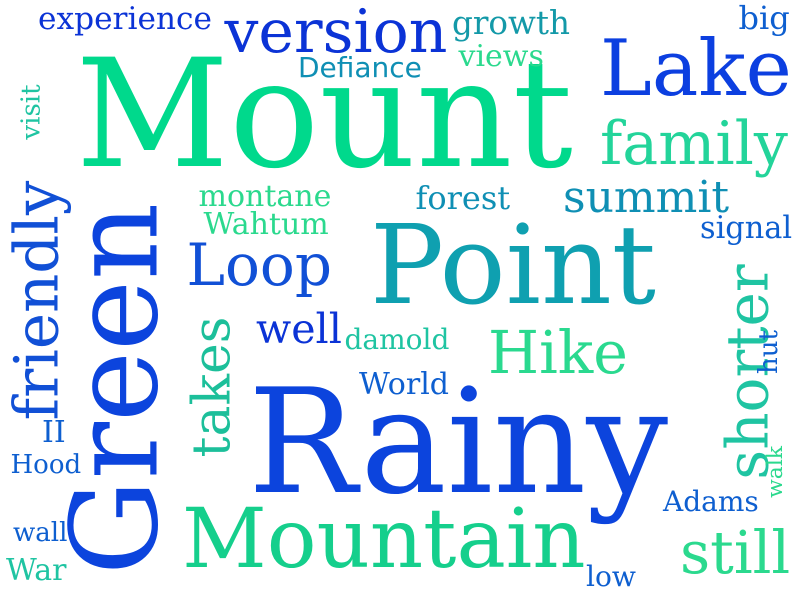 Image resolution: width=800 pixels, height=600 pixels. Describe the element at coordinates (513, 265) in the screenshot. I see `word-point: Point` at that location.